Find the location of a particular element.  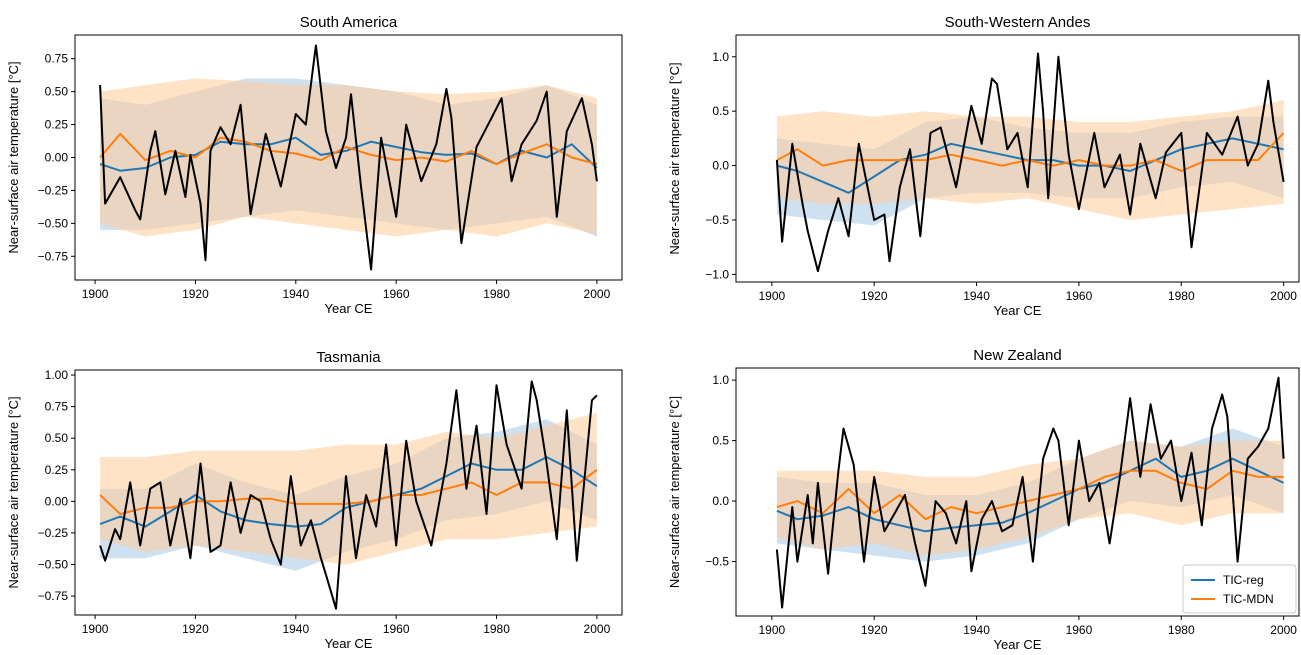

legend-box is located at coordinates (1239, 589).